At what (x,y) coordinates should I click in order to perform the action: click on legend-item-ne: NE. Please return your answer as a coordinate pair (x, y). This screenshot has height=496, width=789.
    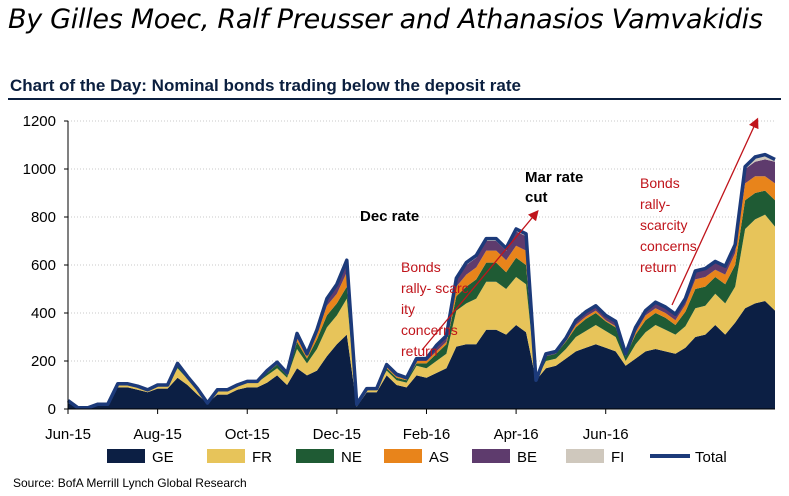
    Looking at the image, I should click on (329, 457).